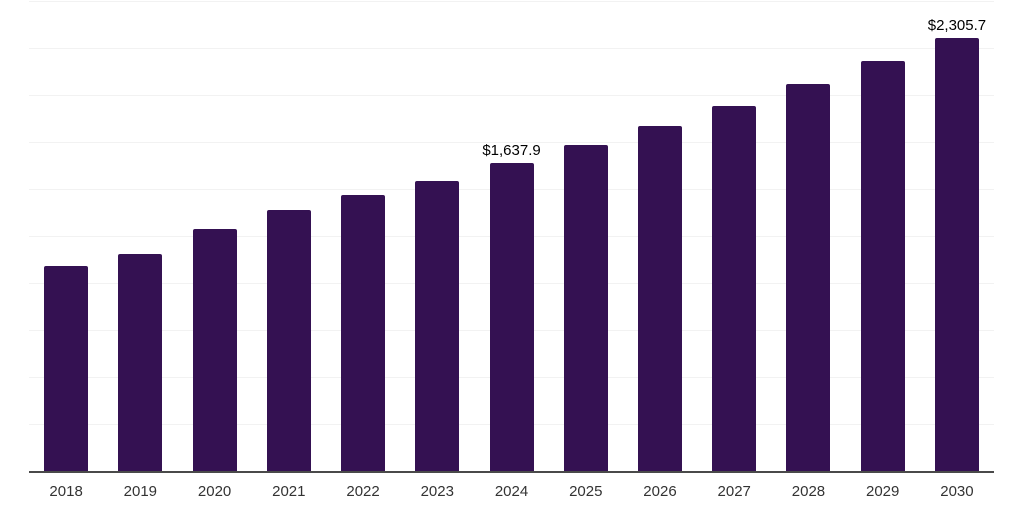  I want to click on bar-group-2021, so click(289, 340).